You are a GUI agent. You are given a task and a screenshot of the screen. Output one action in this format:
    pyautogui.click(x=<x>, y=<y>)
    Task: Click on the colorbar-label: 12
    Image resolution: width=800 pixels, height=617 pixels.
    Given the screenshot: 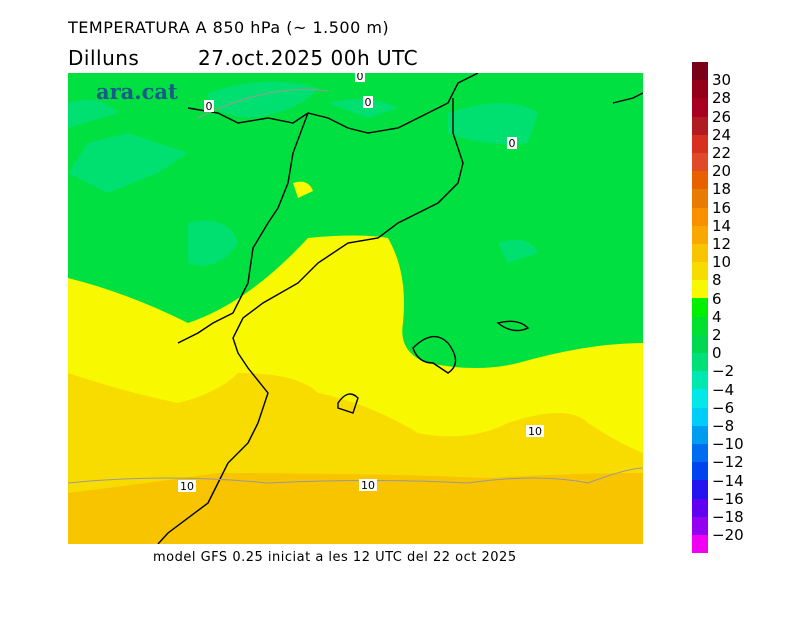 What is the action you would take?
    pyautogui.click(x=722, y=244)
    